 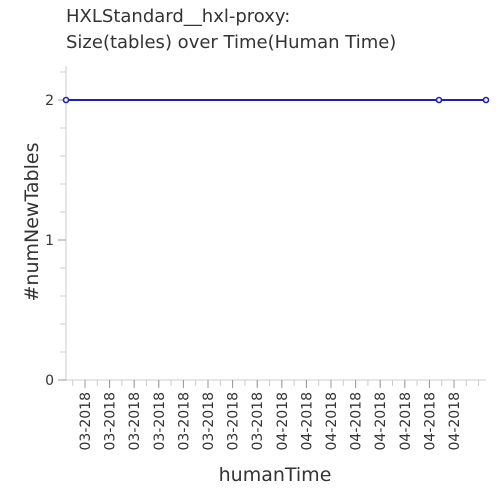 What do you see at coordinates (32, 222) in the screenshot?
I see `y-axis-label: #numNewTables` at bounding box center [32, 222].